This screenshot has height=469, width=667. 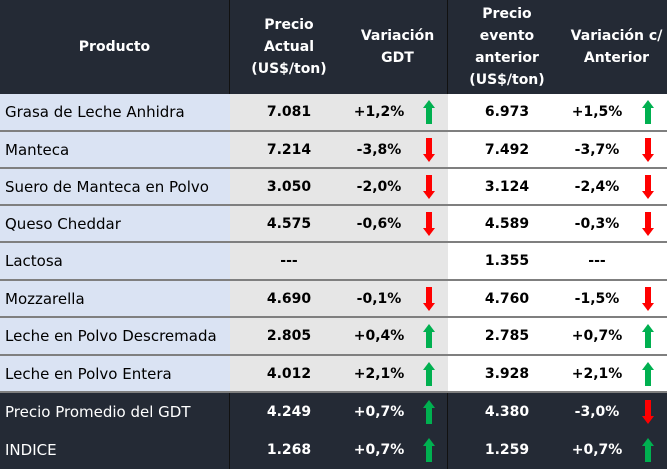 I want to click on variacion-anterior: -2,4%, so click(x=597, y=186).